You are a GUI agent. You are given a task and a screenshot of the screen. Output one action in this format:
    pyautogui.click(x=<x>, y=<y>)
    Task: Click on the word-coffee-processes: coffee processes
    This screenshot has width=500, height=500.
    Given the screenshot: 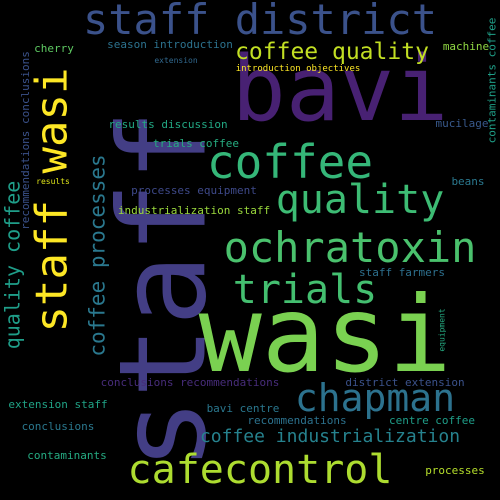 What is the action you would take?
    pyautogui.click(x=97, y=255)
    